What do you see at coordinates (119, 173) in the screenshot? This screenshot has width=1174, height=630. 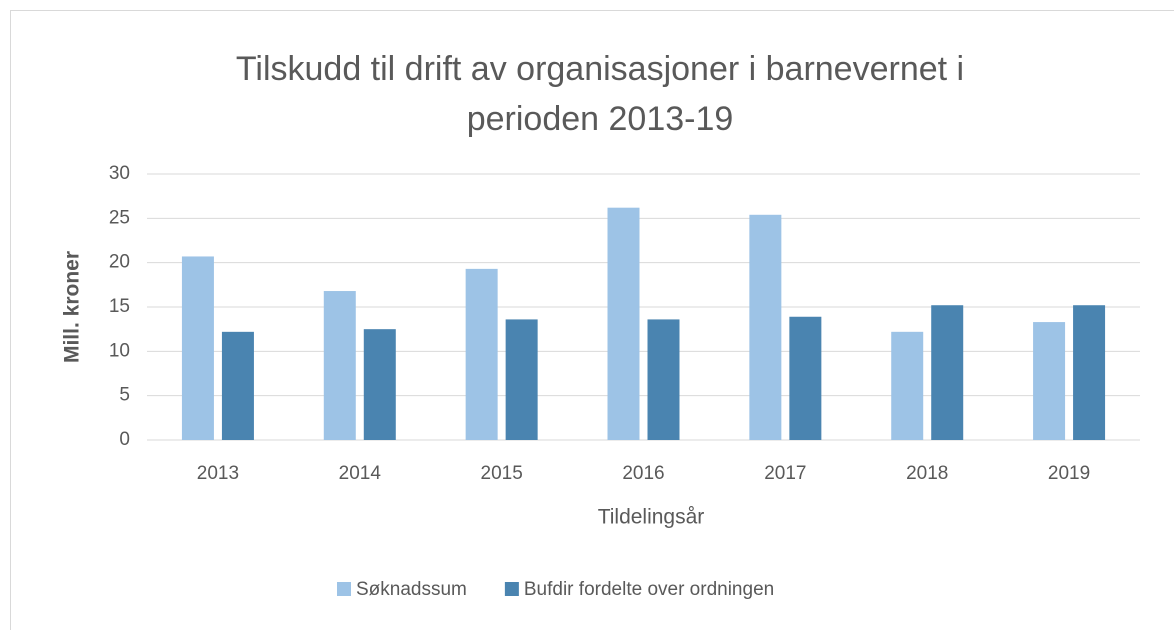 I see `y-tick-label: 30` at bounding box center [119, 173].